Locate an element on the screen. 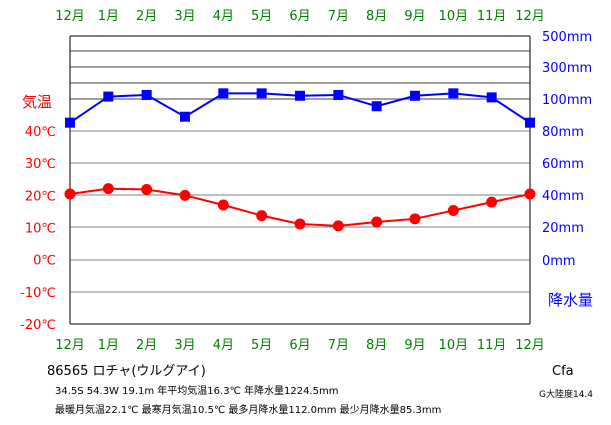 This screenshot has height=425, width=611. month-label-bottom: 11月 is located at coordinates (492, 345).